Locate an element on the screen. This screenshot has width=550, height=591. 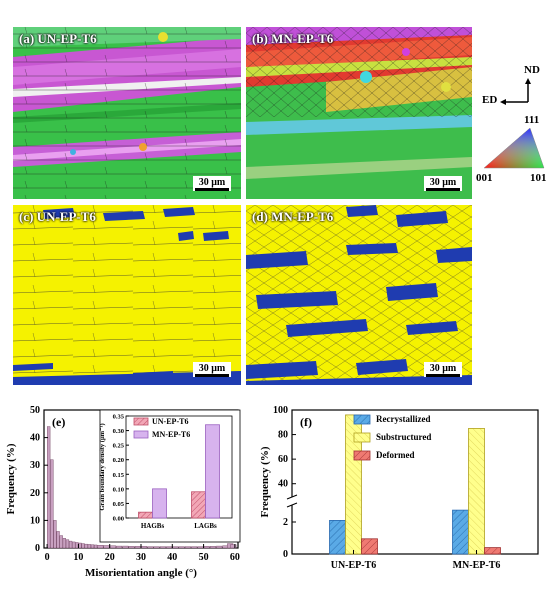
ipf-map-a: (a) UN-EP-T6 30 μm is located at coordinates (127, 113).